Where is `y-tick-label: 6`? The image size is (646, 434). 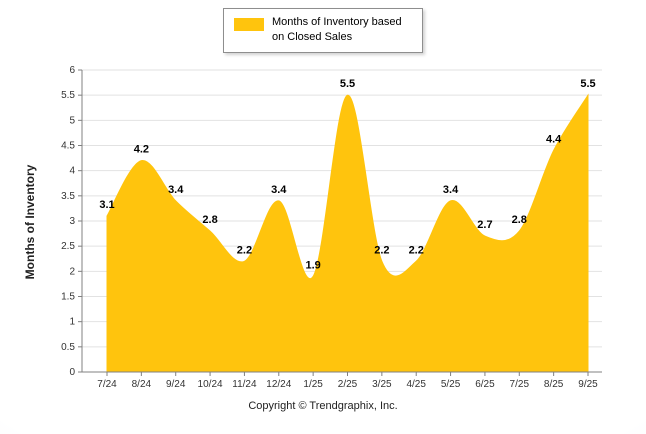 y-tick-label: 6 is located at coordinates (72, 70).